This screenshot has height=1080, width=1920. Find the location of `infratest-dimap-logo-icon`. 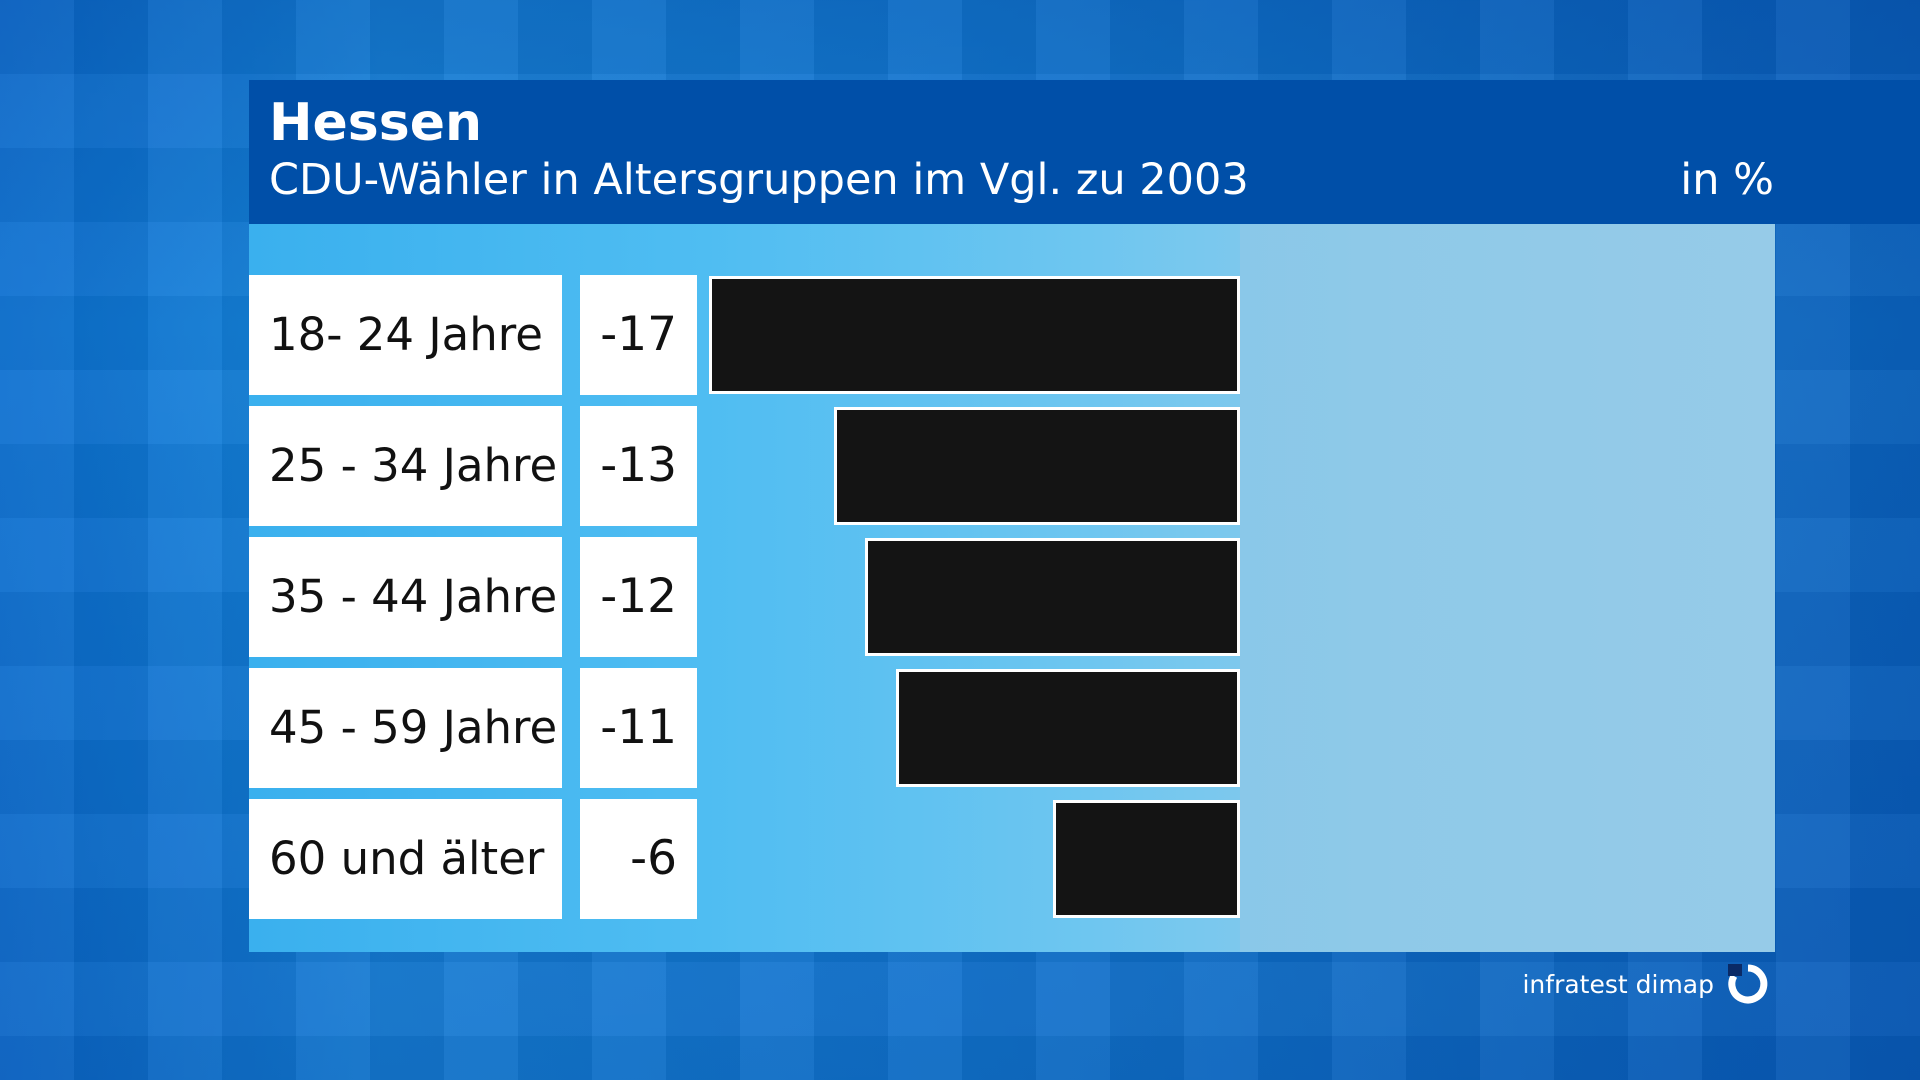

infratest-dimap-logo-icon is located at coordinates (1748, 984).